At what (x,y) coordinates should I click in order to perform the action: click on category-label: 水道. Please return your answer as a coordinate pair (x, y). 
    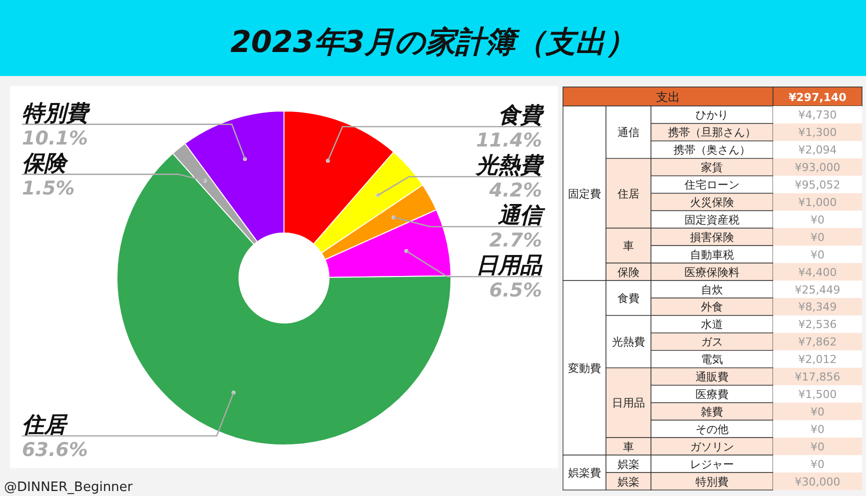
    Looking at the image, I should click on (712, 325).